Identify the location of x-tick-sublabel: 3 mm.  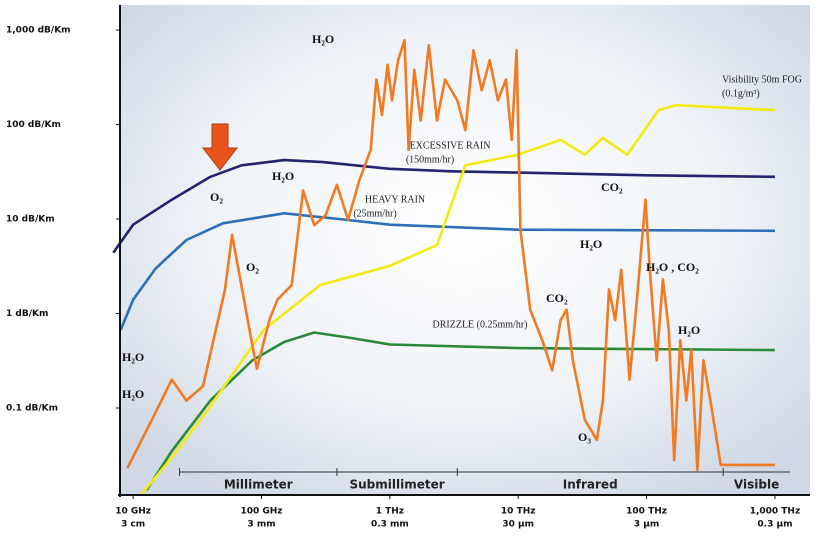
(261, 525).